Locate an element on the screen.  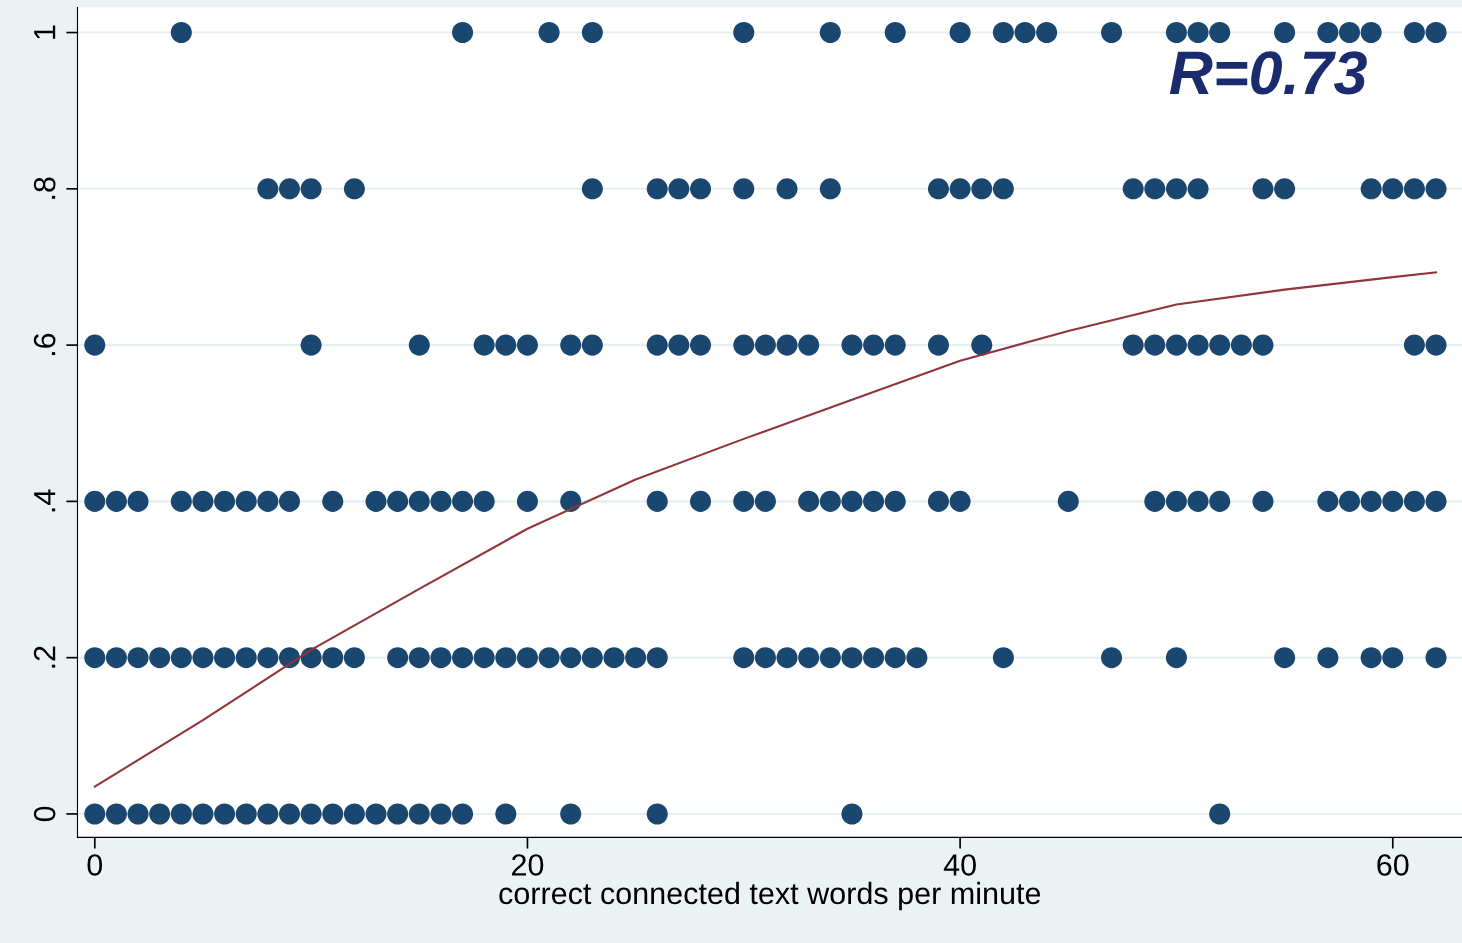
x-tick-label: 0 is located at coordinates (95, 865).